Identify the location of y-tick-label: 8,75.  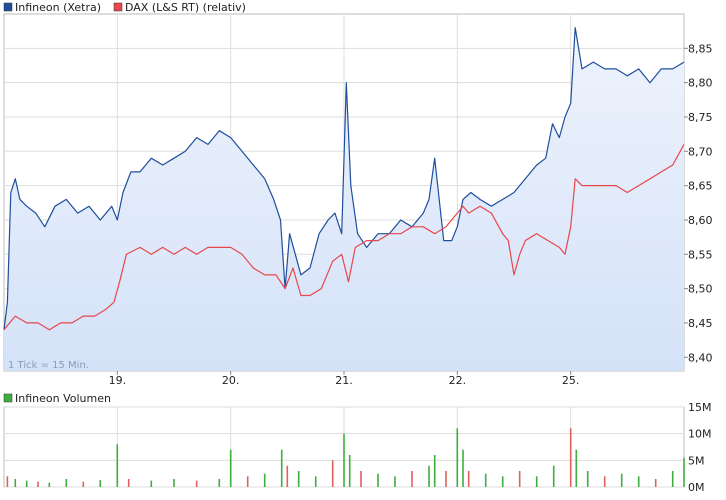
(700, 117).